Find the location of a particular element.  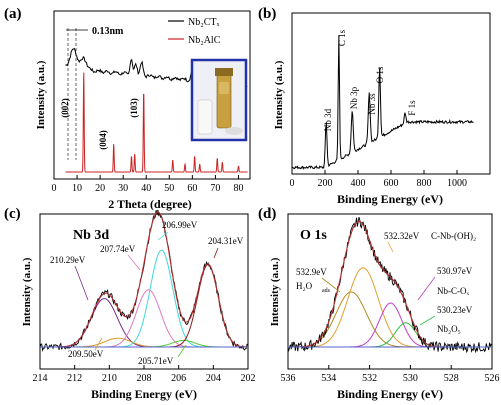

peak-label-530-23: 530.23eV is located at coordinates (455, 310).